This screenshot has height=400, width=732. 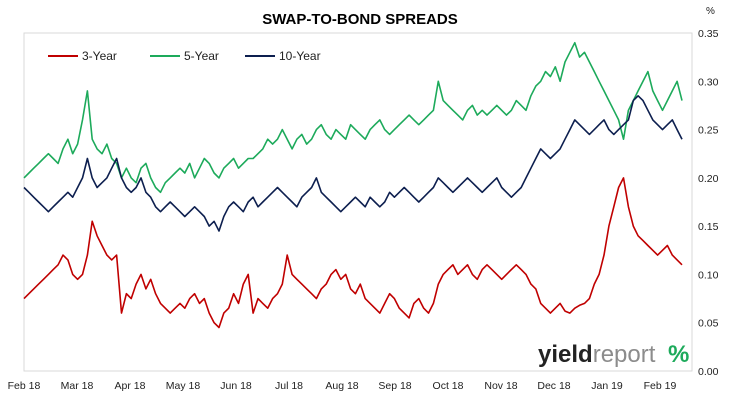 What do you see at coordinates (708, 372) in the screenshot?
I see `y-tick-label: 0.00` at bounding box center [708, 372].